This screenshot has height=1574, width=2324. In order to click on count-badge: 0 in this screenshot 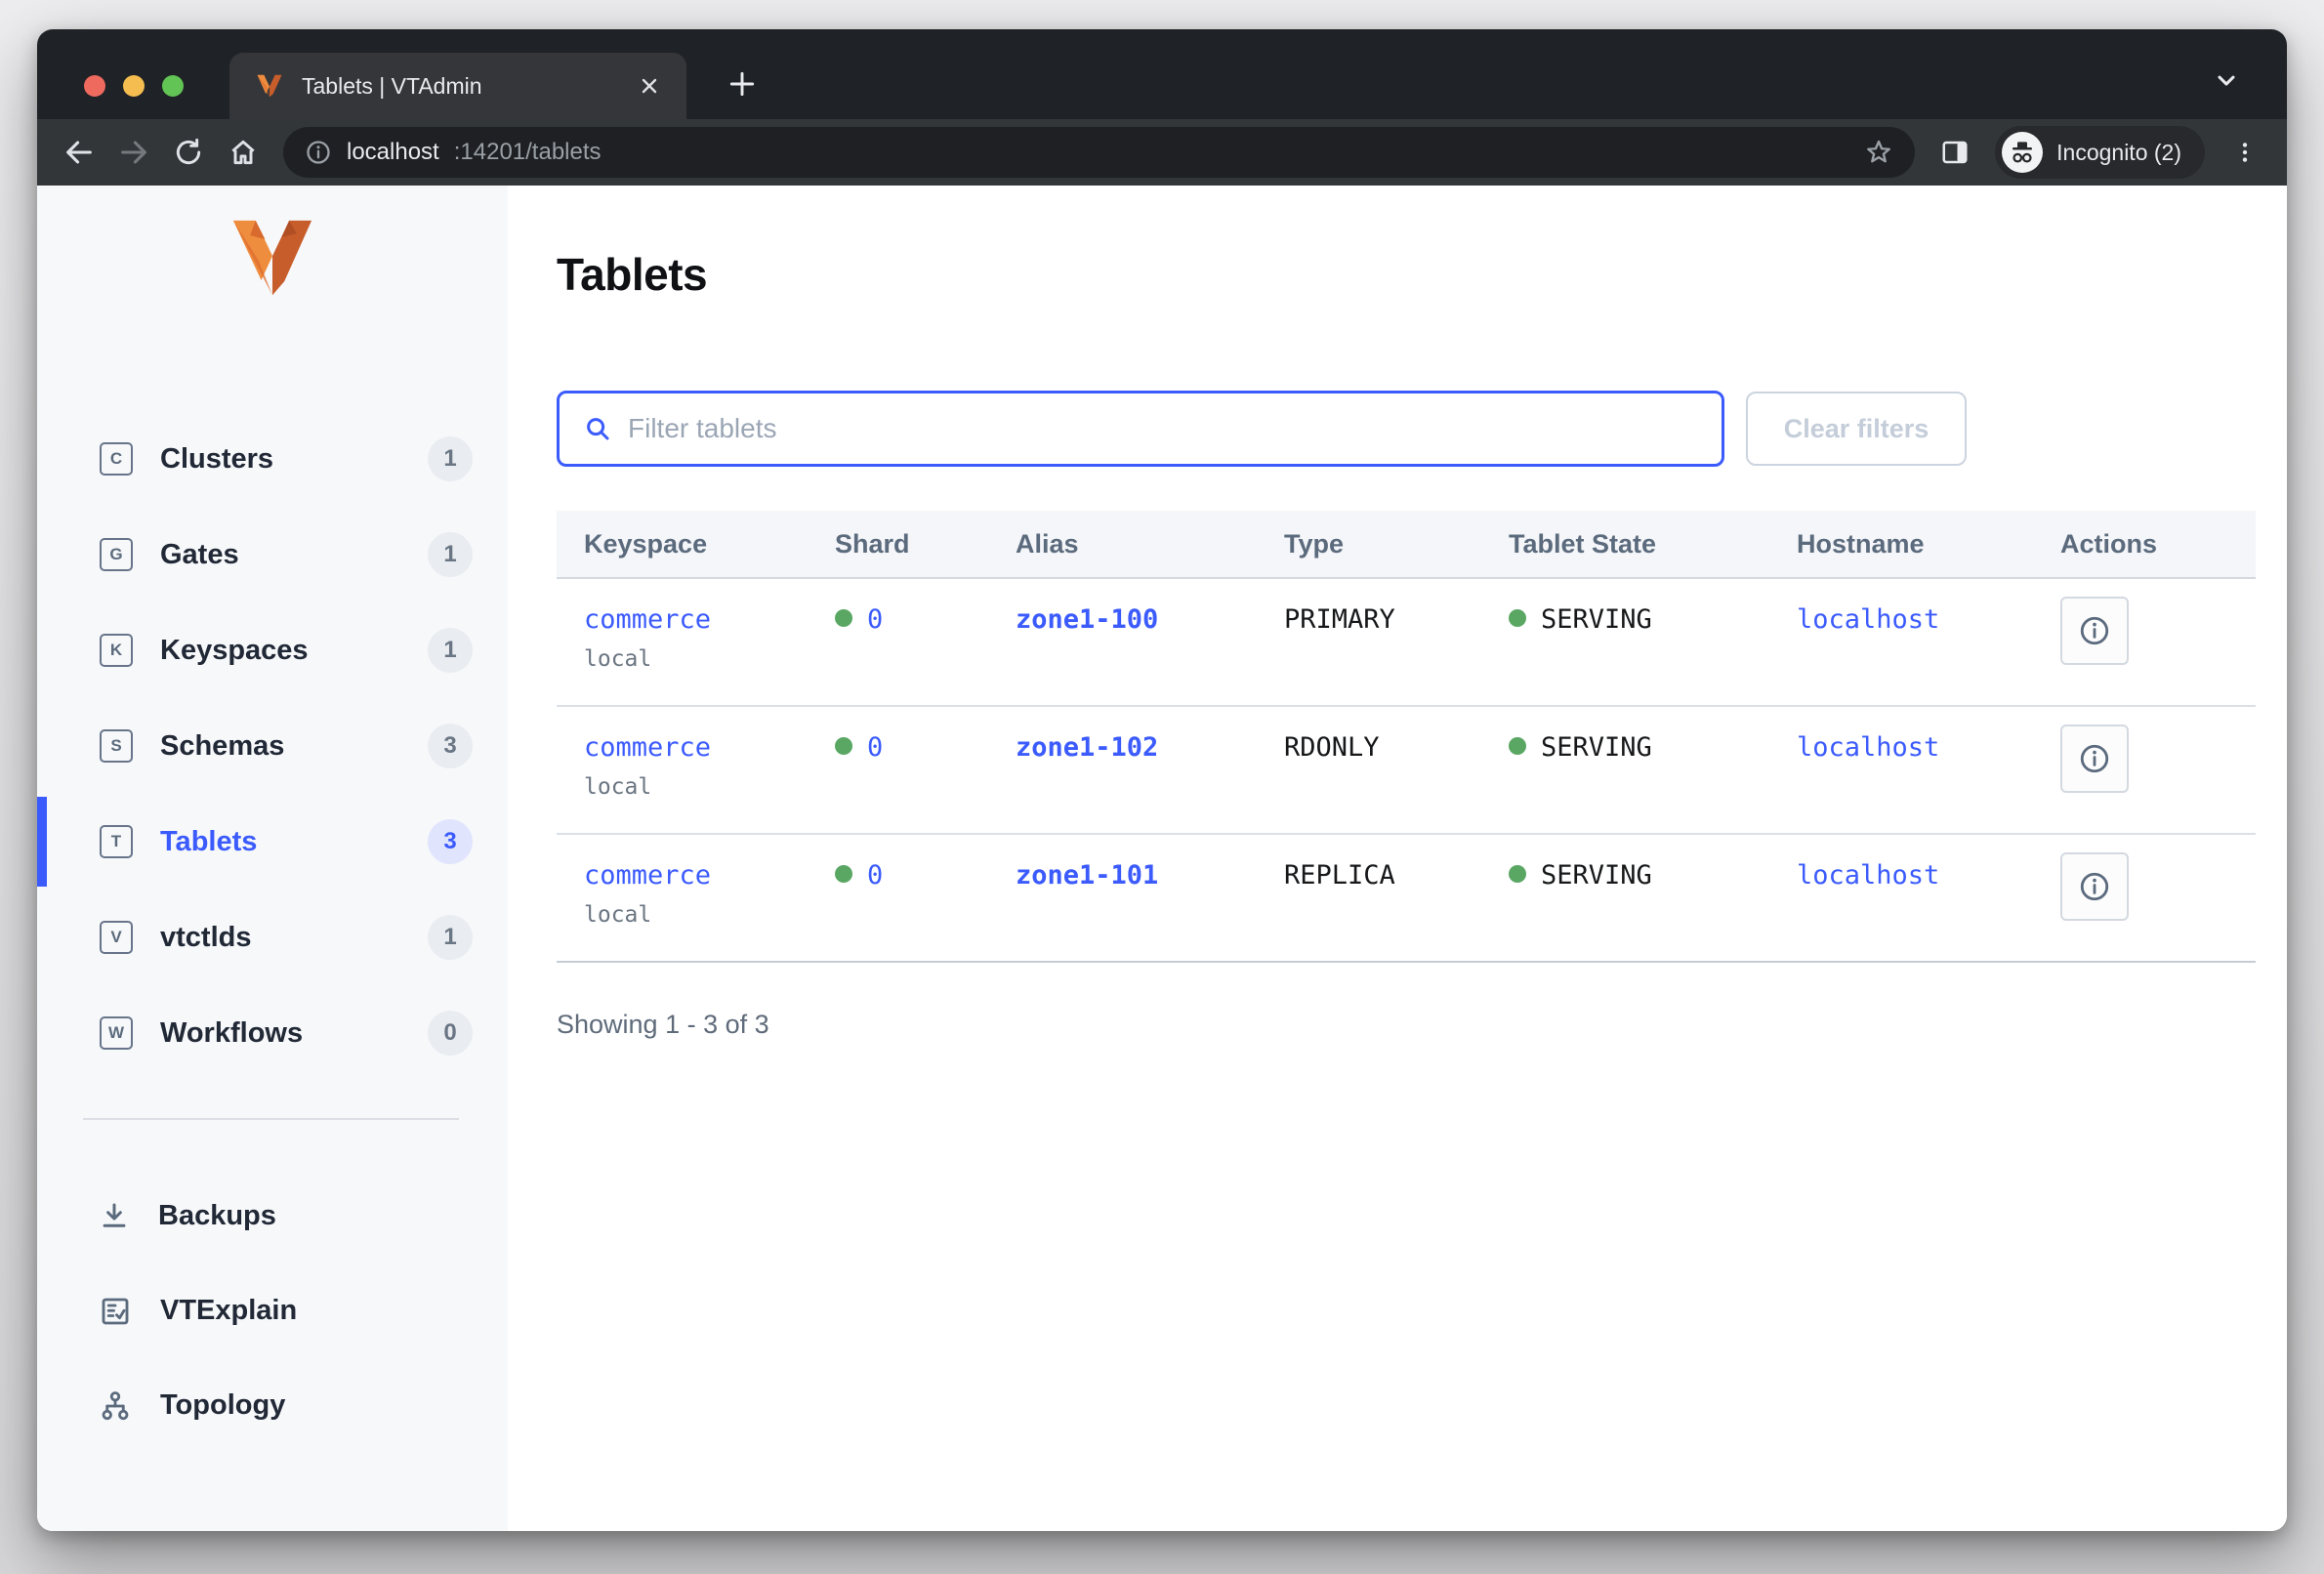, I will do `click(451, 1034)`.